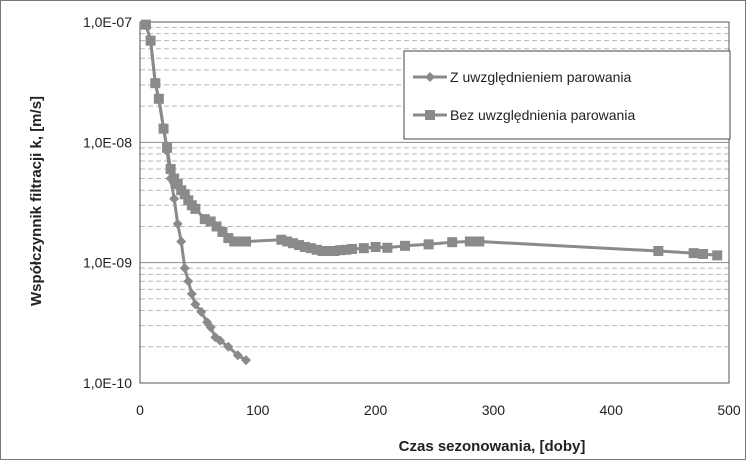 This screenshot has height=460, width=746. What do you see at coordinates (258, 410) in the screenshot?
I see `x-tick-label: 100` at bounding box center [258, 410].